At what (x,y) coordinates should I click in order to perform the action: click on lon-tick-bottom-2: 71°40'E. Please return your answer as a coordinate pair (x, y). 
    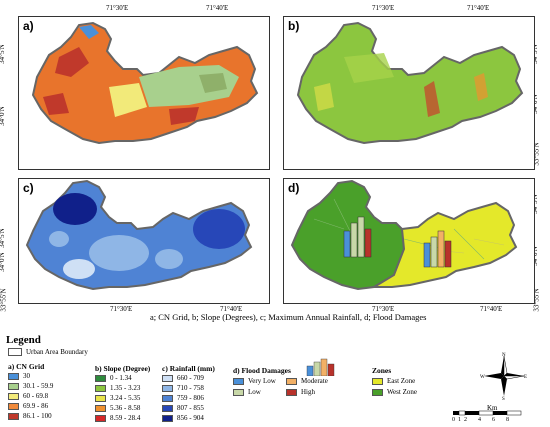
    Looking at the image, I should click on (231, 309).